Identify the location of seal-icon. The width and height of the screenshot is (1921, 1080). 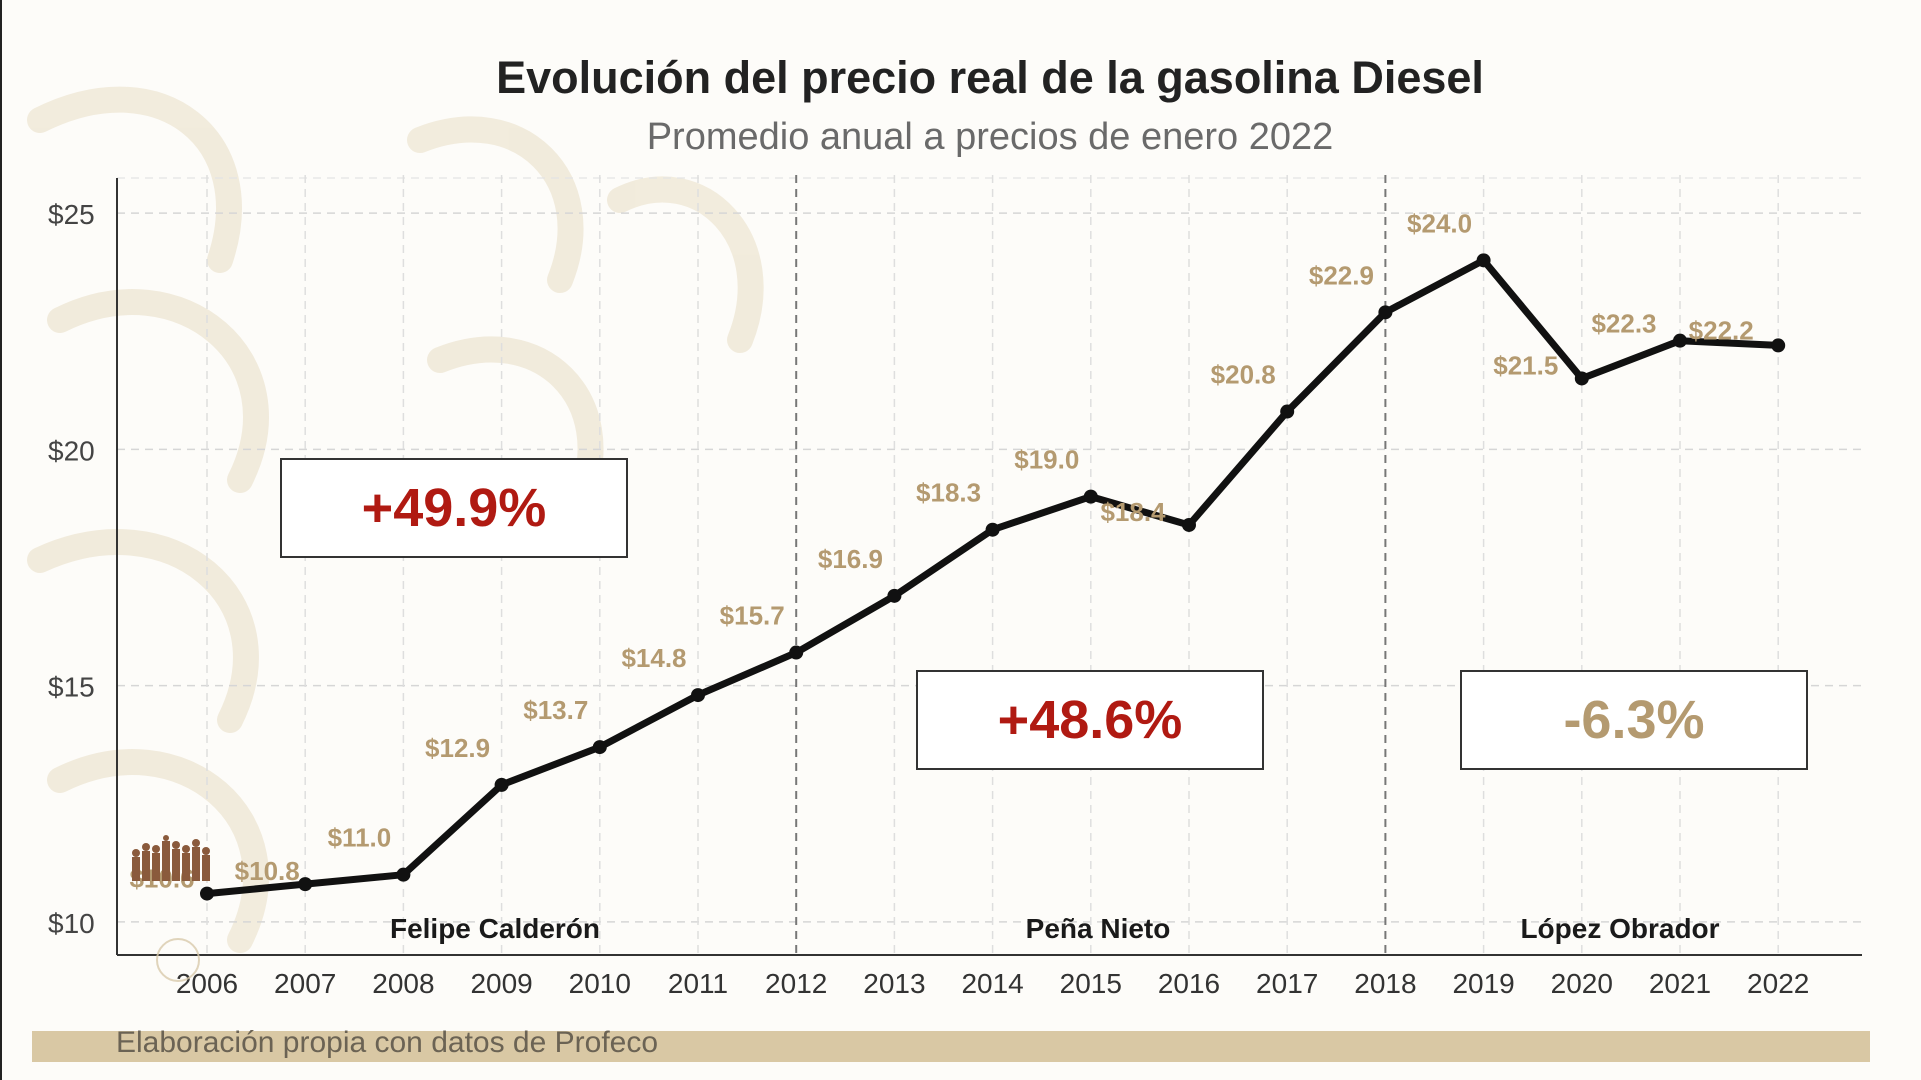
(178, 960).